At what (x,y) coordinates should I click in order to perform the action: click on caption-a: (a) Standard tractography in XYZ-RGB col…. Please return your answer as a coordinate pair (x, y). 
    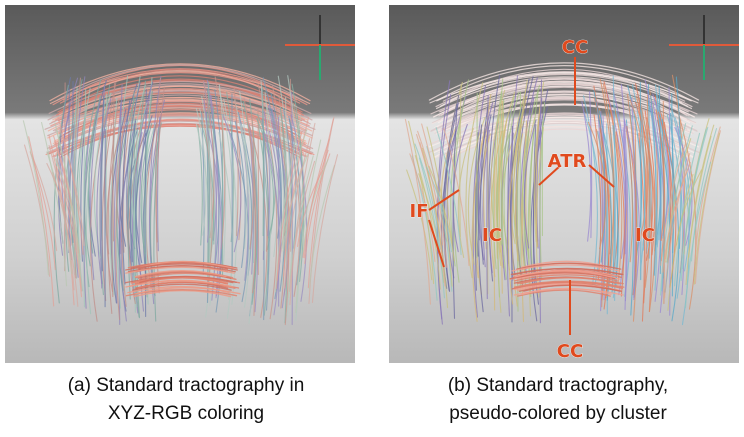
    Looking at the image, I should click on (186, 400).